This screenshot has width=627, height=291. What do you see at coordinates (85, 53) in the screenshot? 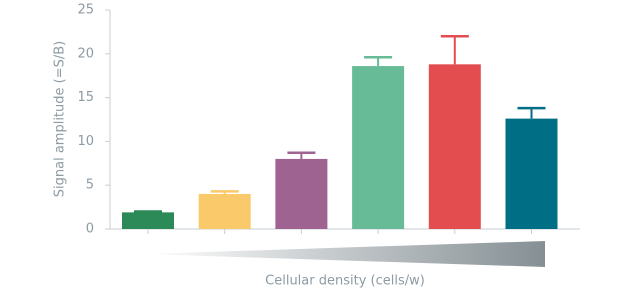
I see `y-tick-label: 20` at bounding box center [85, 53].